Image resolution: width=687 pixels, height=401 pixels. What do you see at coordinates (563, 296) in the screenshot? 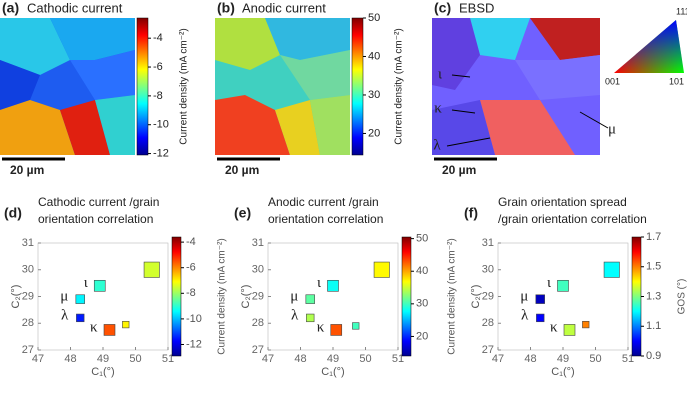
I see `plot-area` at bounding box center [563, 296].